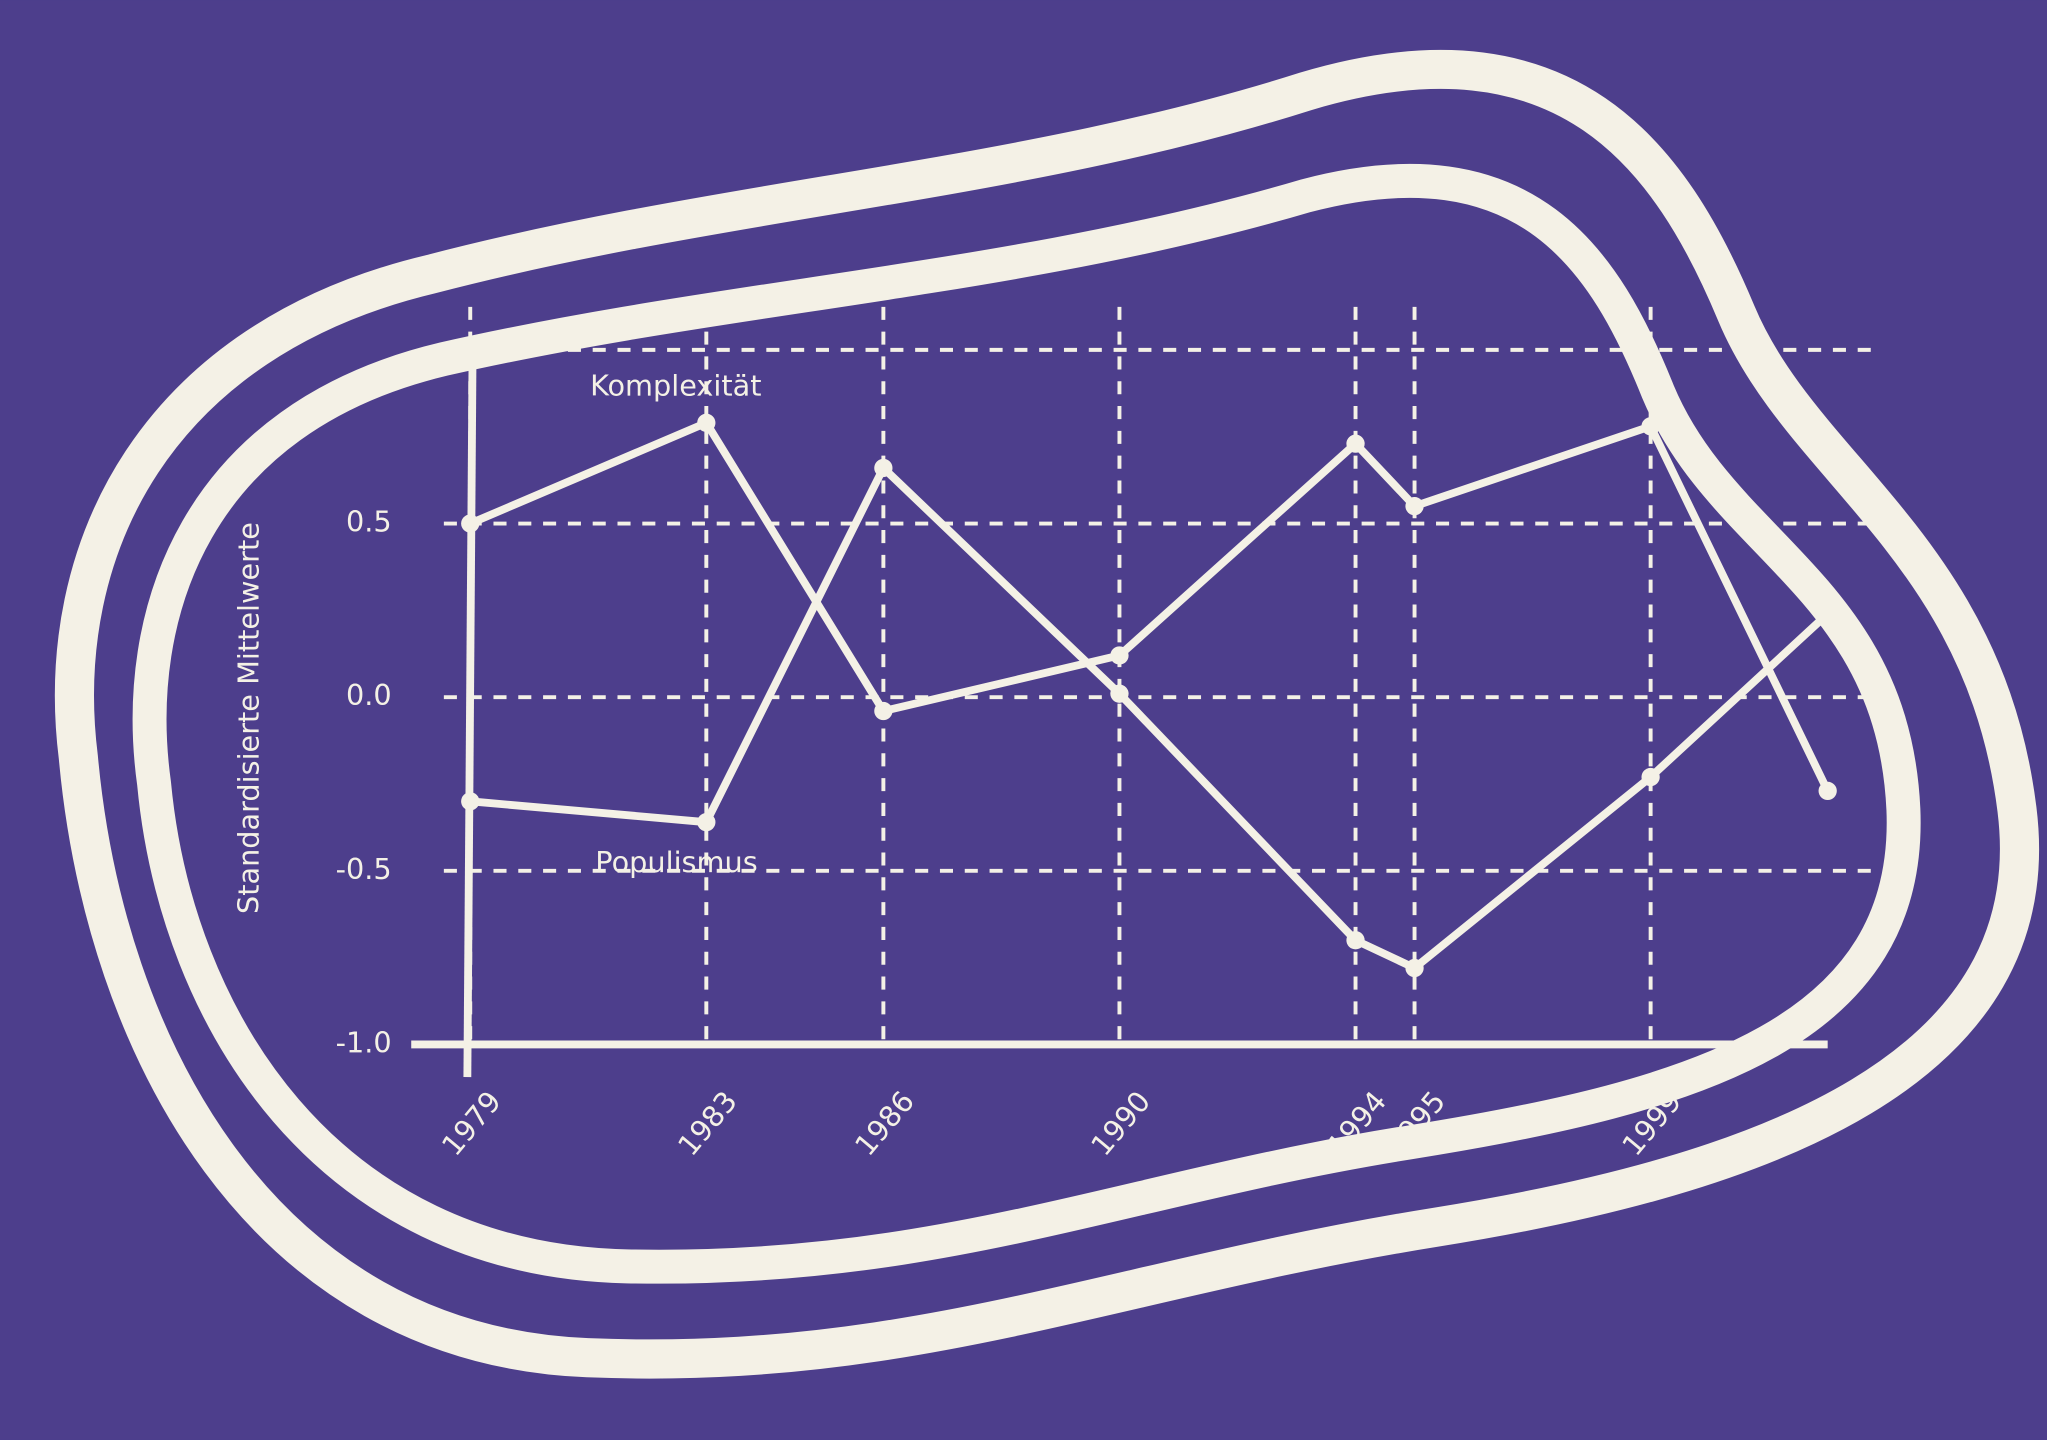 Image resolution: width=2047 pixels, height=1440 pixels. What do you see at coordinates (369, 522) in the screenshot?
I see `y-tick-label: 0.5` at bounding box center [369, 522].